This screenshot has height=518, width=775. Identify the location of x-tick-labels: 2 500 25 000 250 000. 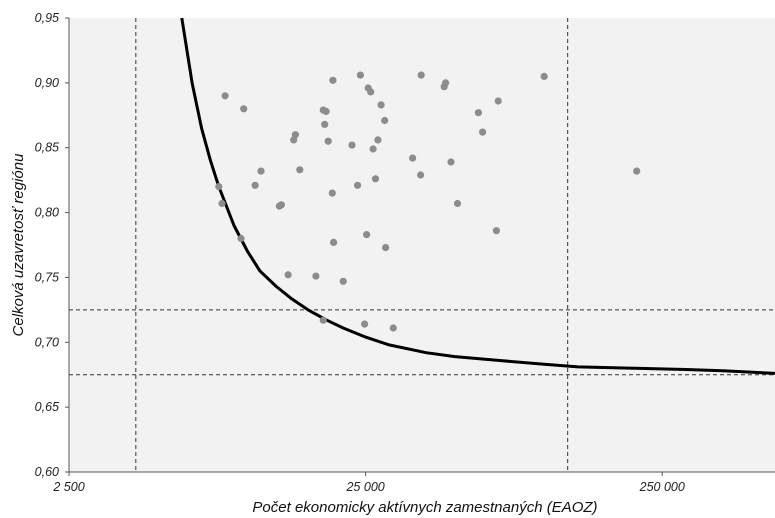
(368, 483).